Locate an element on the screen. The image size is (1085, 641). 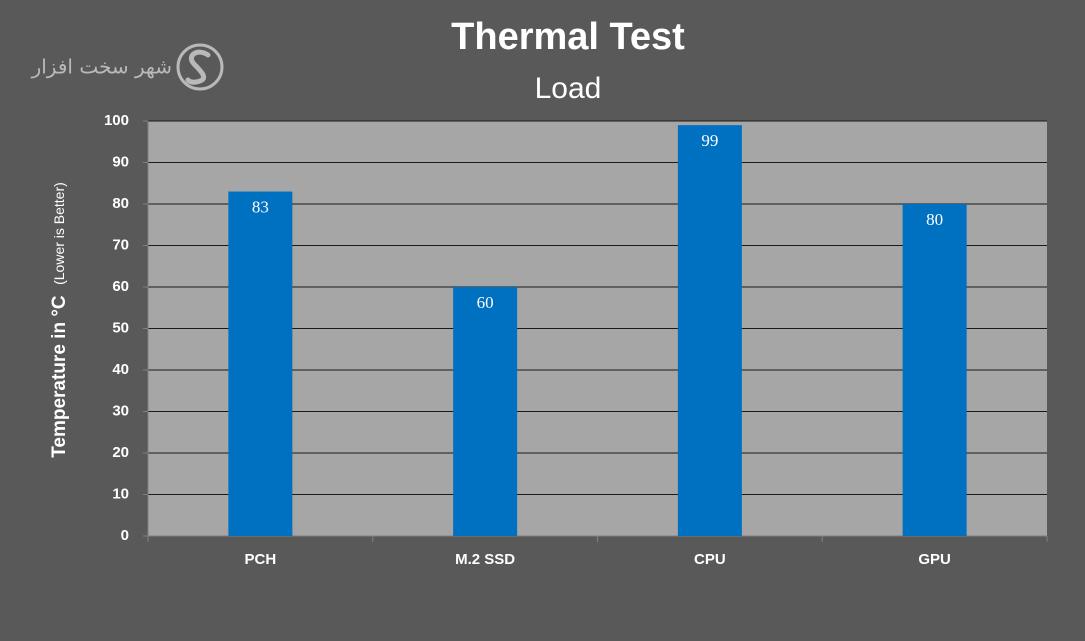
y-tick-label: 30 is located at coordinates (120, 410).